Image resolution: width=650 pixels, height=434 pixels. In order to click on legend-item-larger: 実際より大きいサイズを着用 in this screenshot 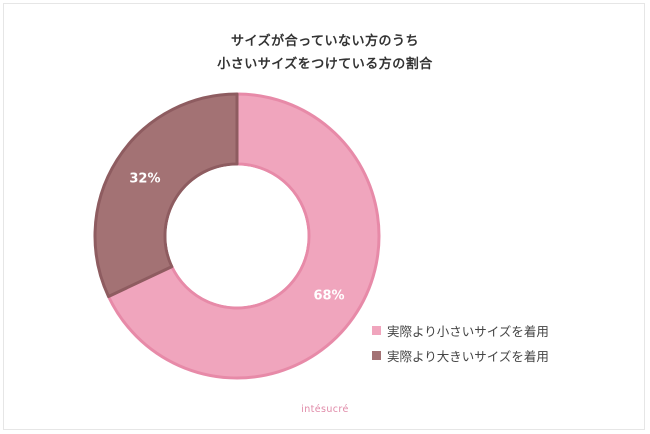, I will do `click(460, 355)`.